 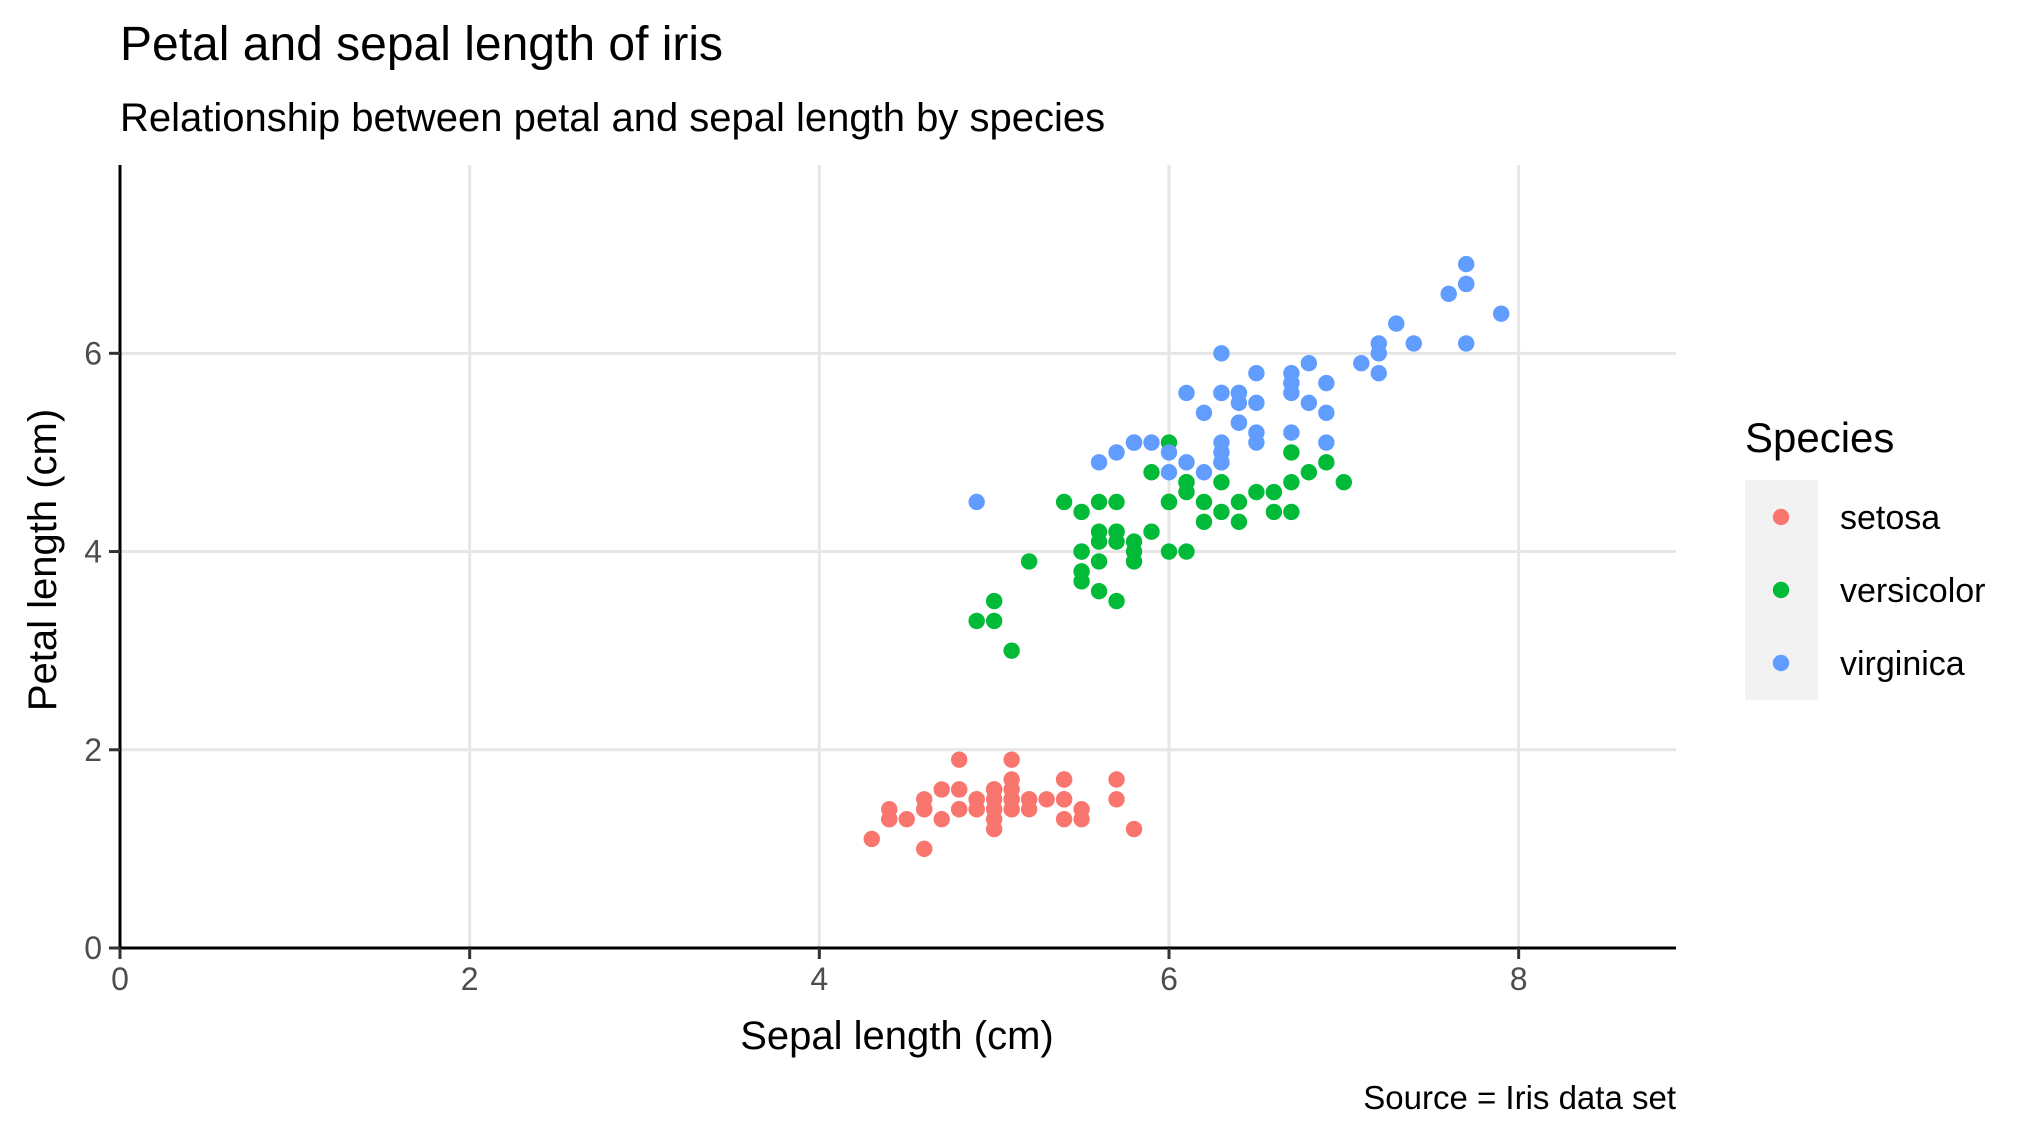 What do you see at coordinates (1169, 979) in the screenshot?
I see `x-tick-label: 6` at bounding box center [1169, 979].